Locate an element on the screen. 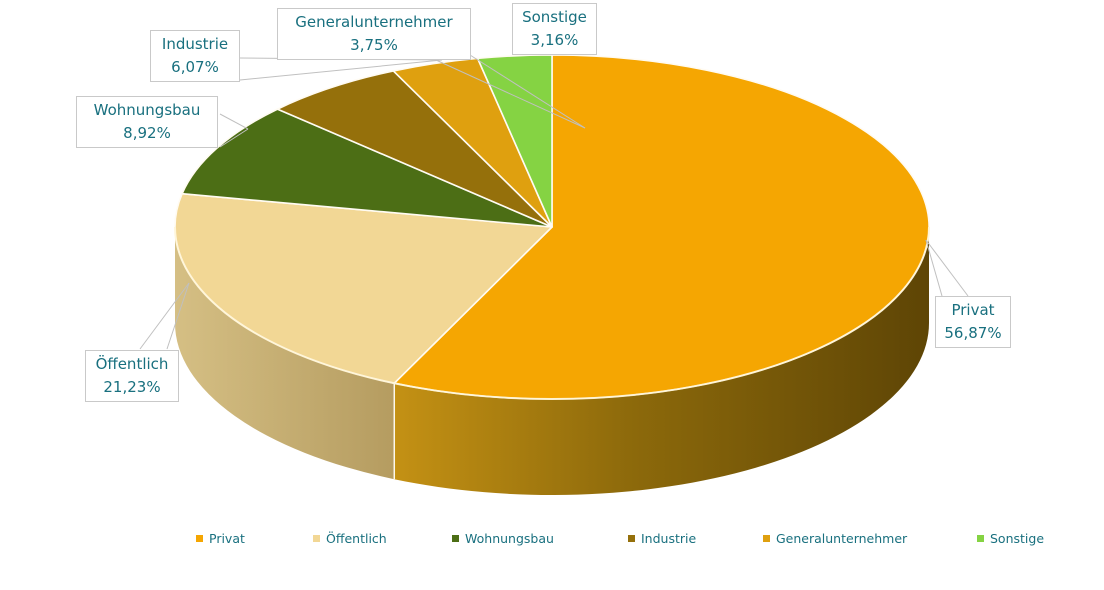 The width and height of the screenshot is (1104, 590). callout-category: Privat is located at coordinates (973, 310).